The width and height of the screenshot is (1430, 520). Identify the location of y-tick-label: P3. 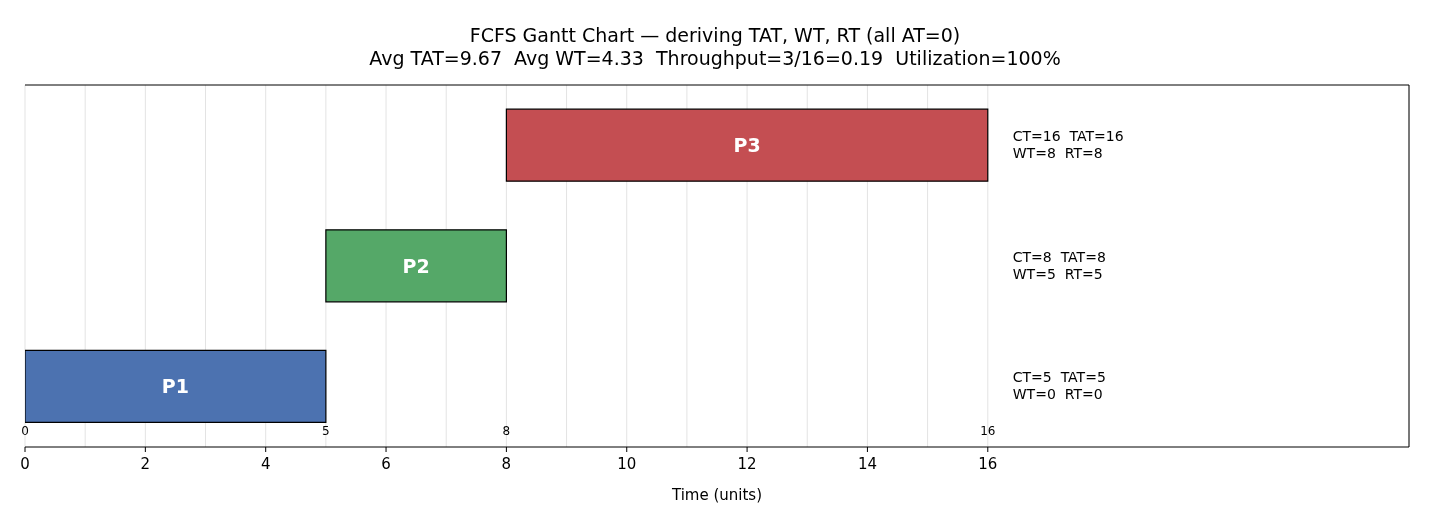
(747, 145).